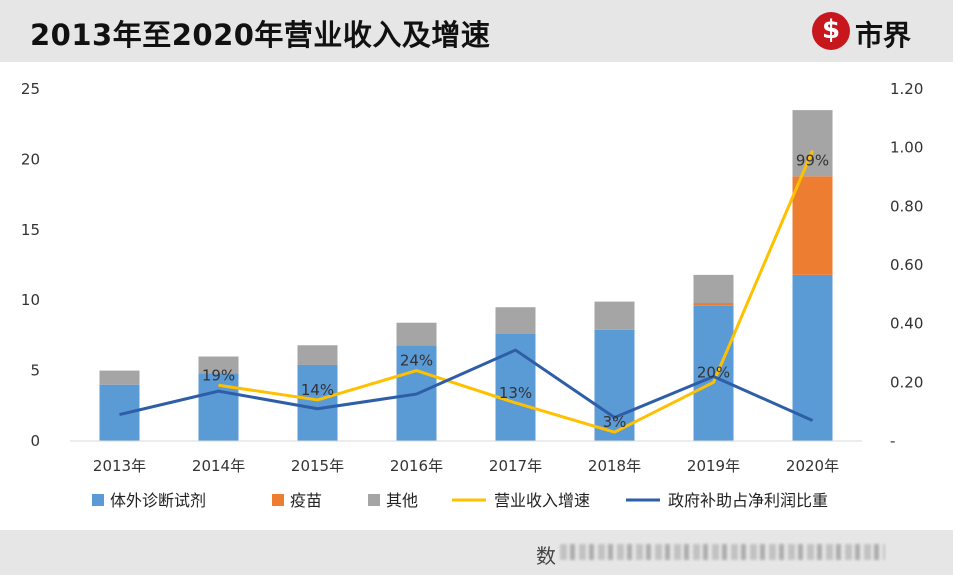 The height and width of the screenshot is (575, 953). What do you see at coordinates (317, 390) in the screenshot?
I see `growth-data-label: 14%` at bounding box center [317, 390].